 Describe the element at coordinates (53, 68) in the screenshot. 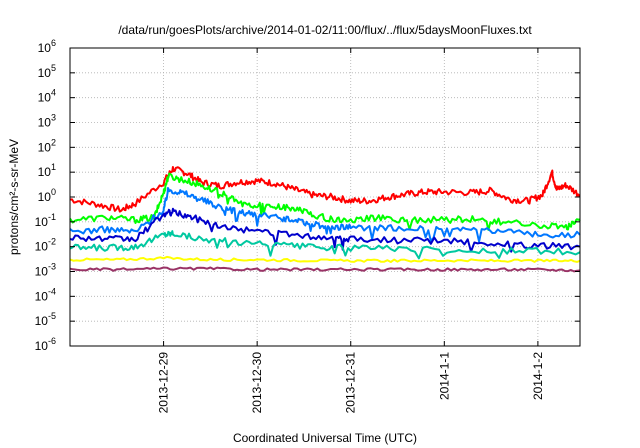

I see `y-tick-exponent: 5` at that location.